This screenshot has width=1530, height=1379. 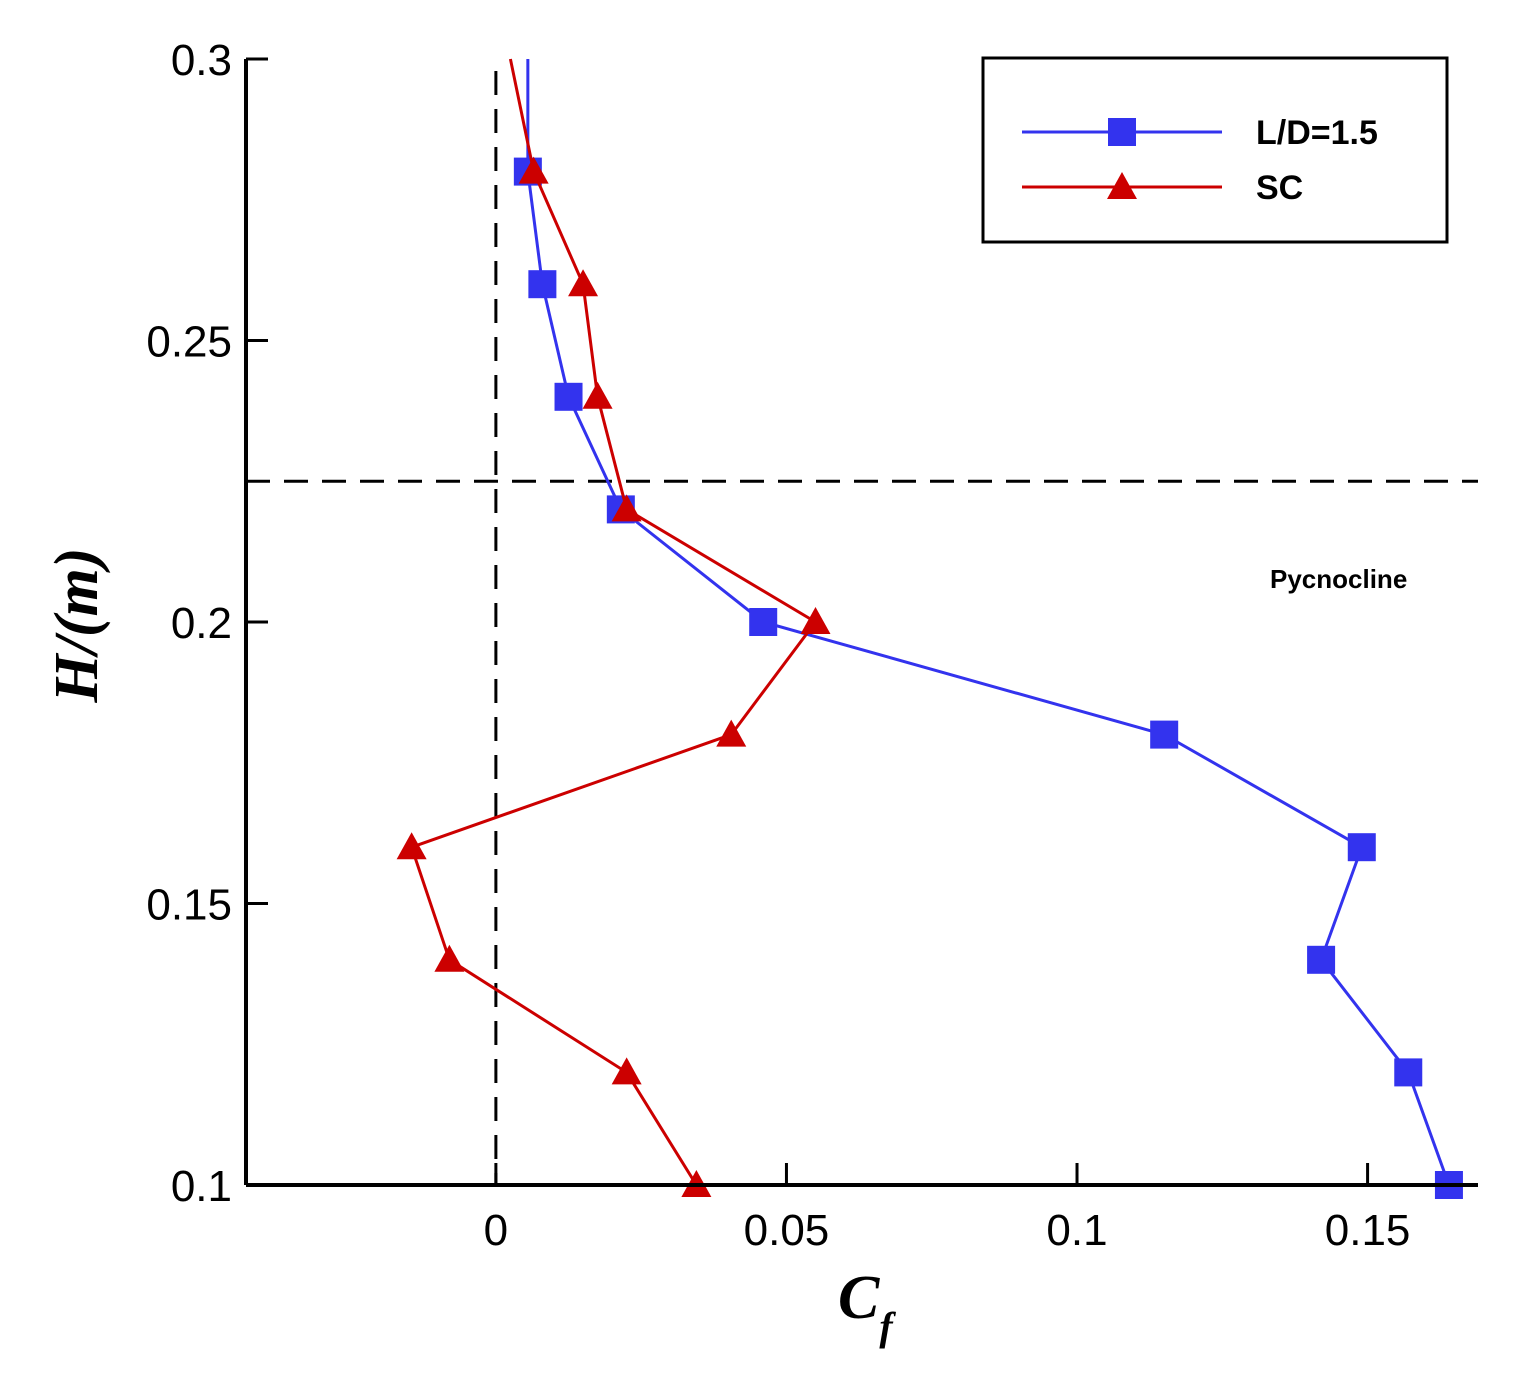 I want to click on legend-entries: L/D=1.5 SC, so click(x=1200, y=160).